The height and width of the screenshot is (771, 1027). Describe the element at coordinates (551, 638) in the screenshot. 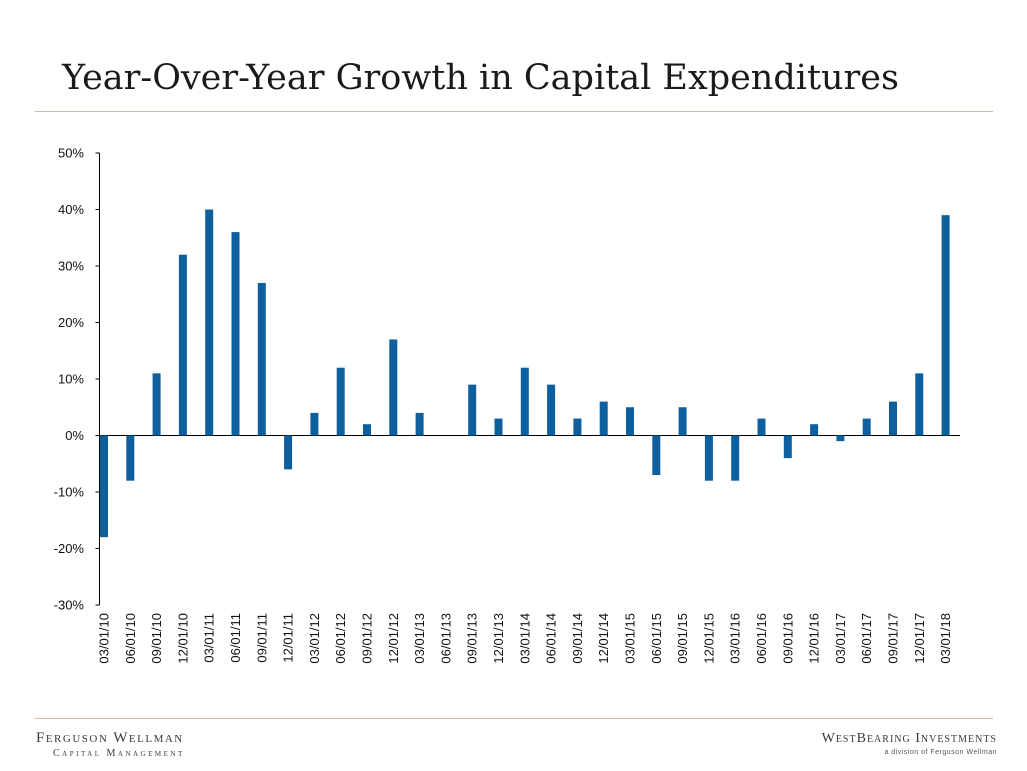

I see `x-tick-label: 06/01/14` at that location.